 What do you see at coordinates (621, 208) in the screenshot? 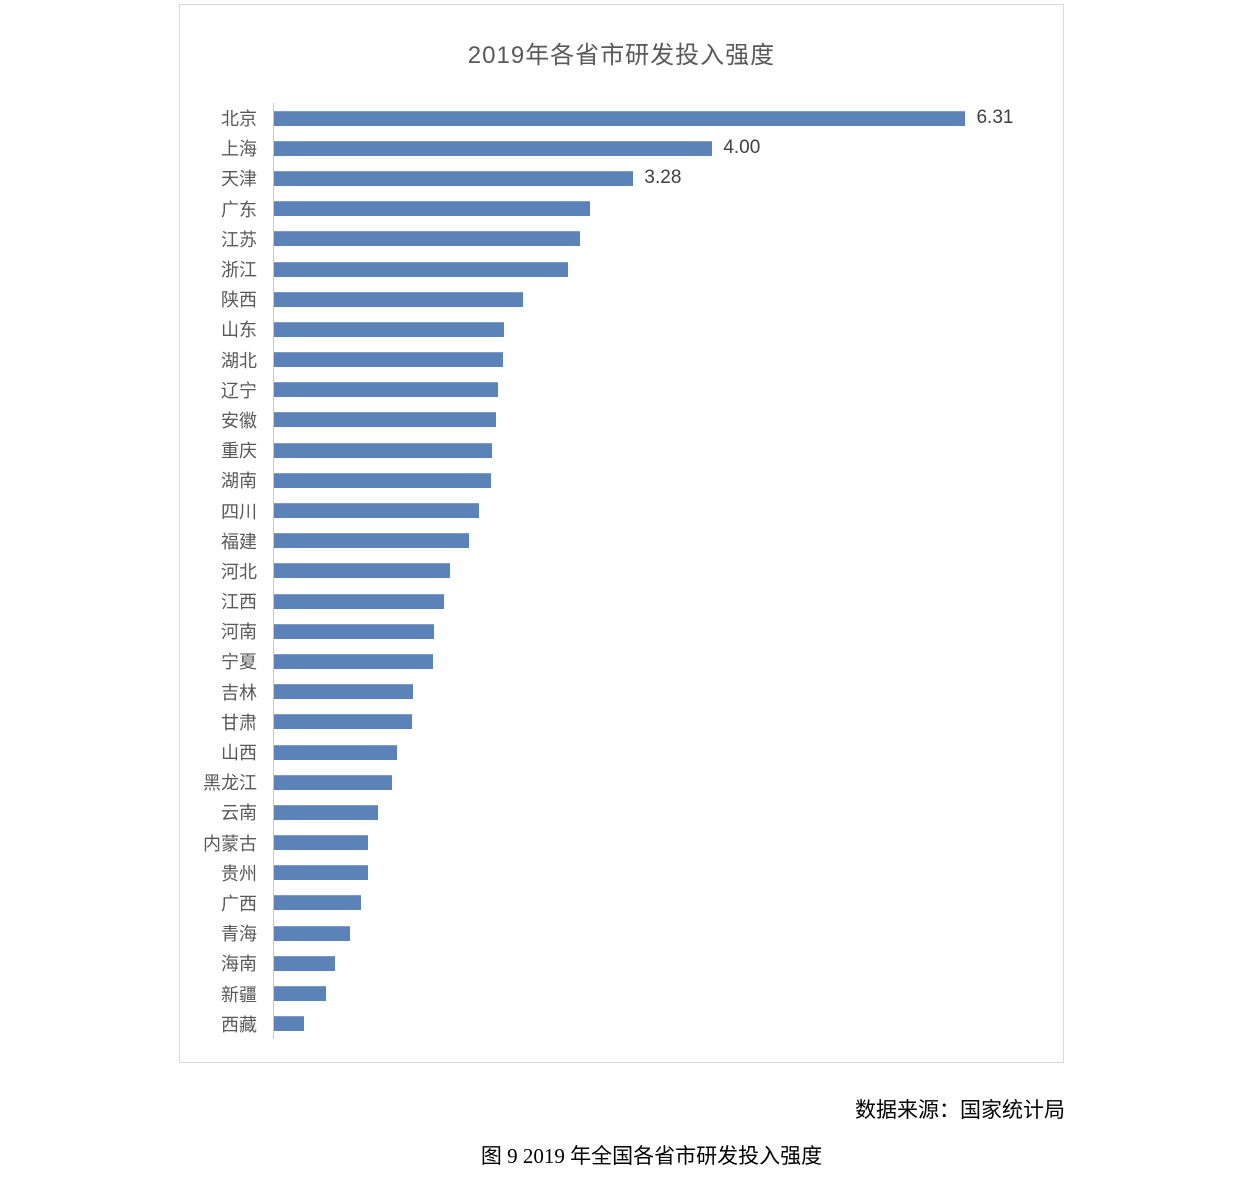
I see `chart-row: 广东` at bounding box center [621, 208].